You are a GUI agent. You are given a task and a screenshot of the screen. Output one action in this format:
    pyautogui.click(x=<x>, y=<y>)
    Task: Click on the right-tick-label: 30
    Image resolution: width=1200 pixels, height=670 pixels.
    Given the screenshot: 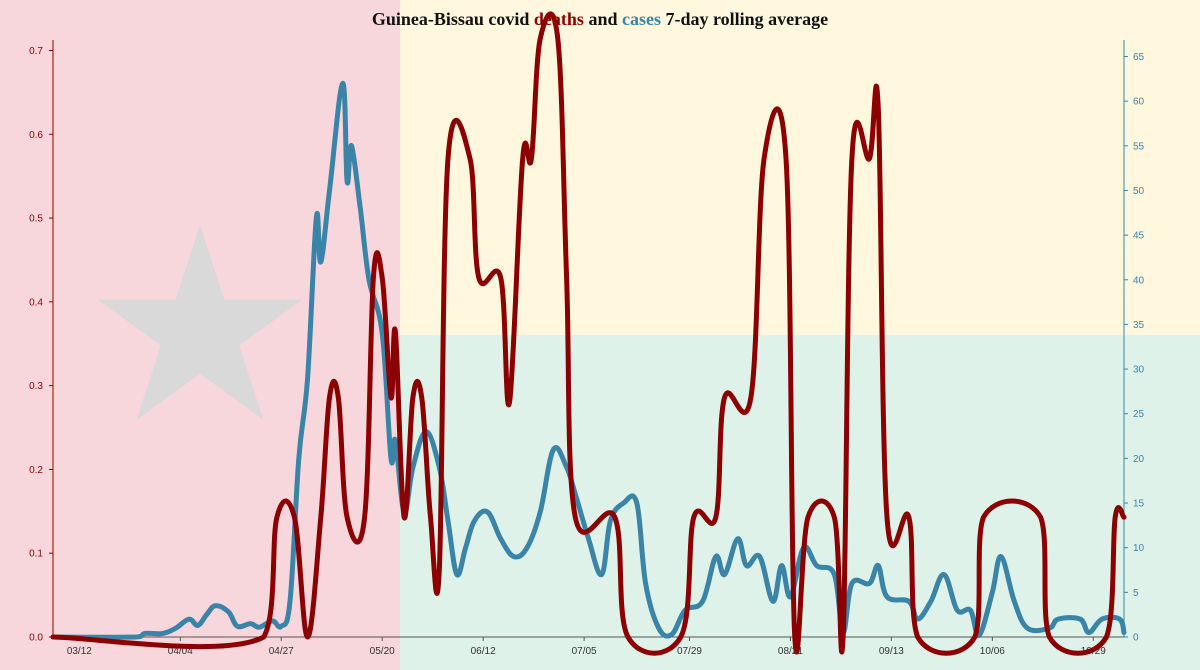 What is the action you would take?
    pyautogui.click(x=1139, y=370)
    